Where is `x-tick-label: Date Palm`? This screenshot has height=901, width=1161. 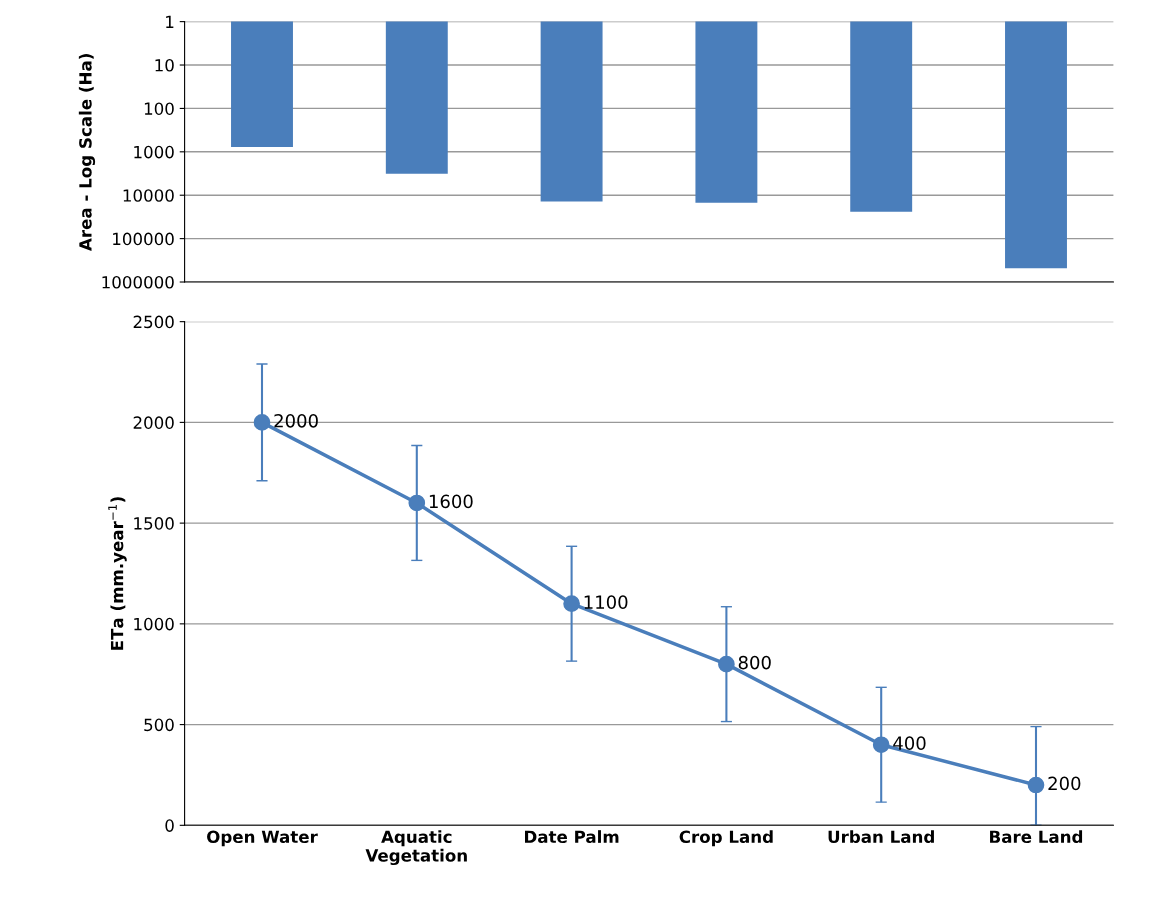 x-tick-label: Date Palm is located at coordinates (572, 837).